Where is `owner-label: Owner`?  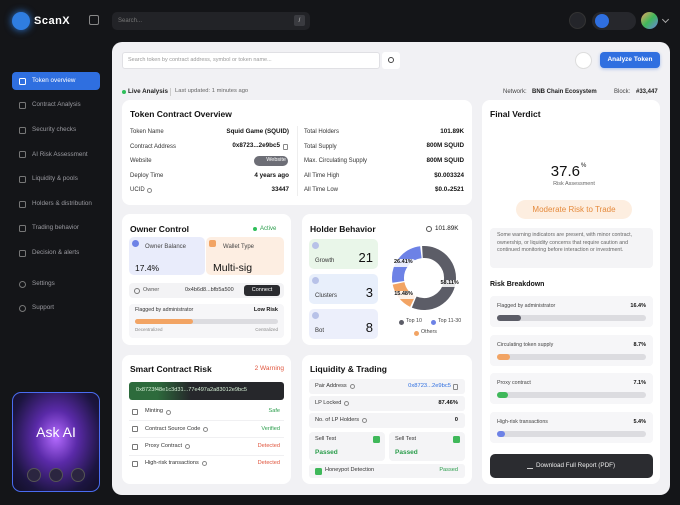
owner-label: Owner is located at coordinates (151, 290).